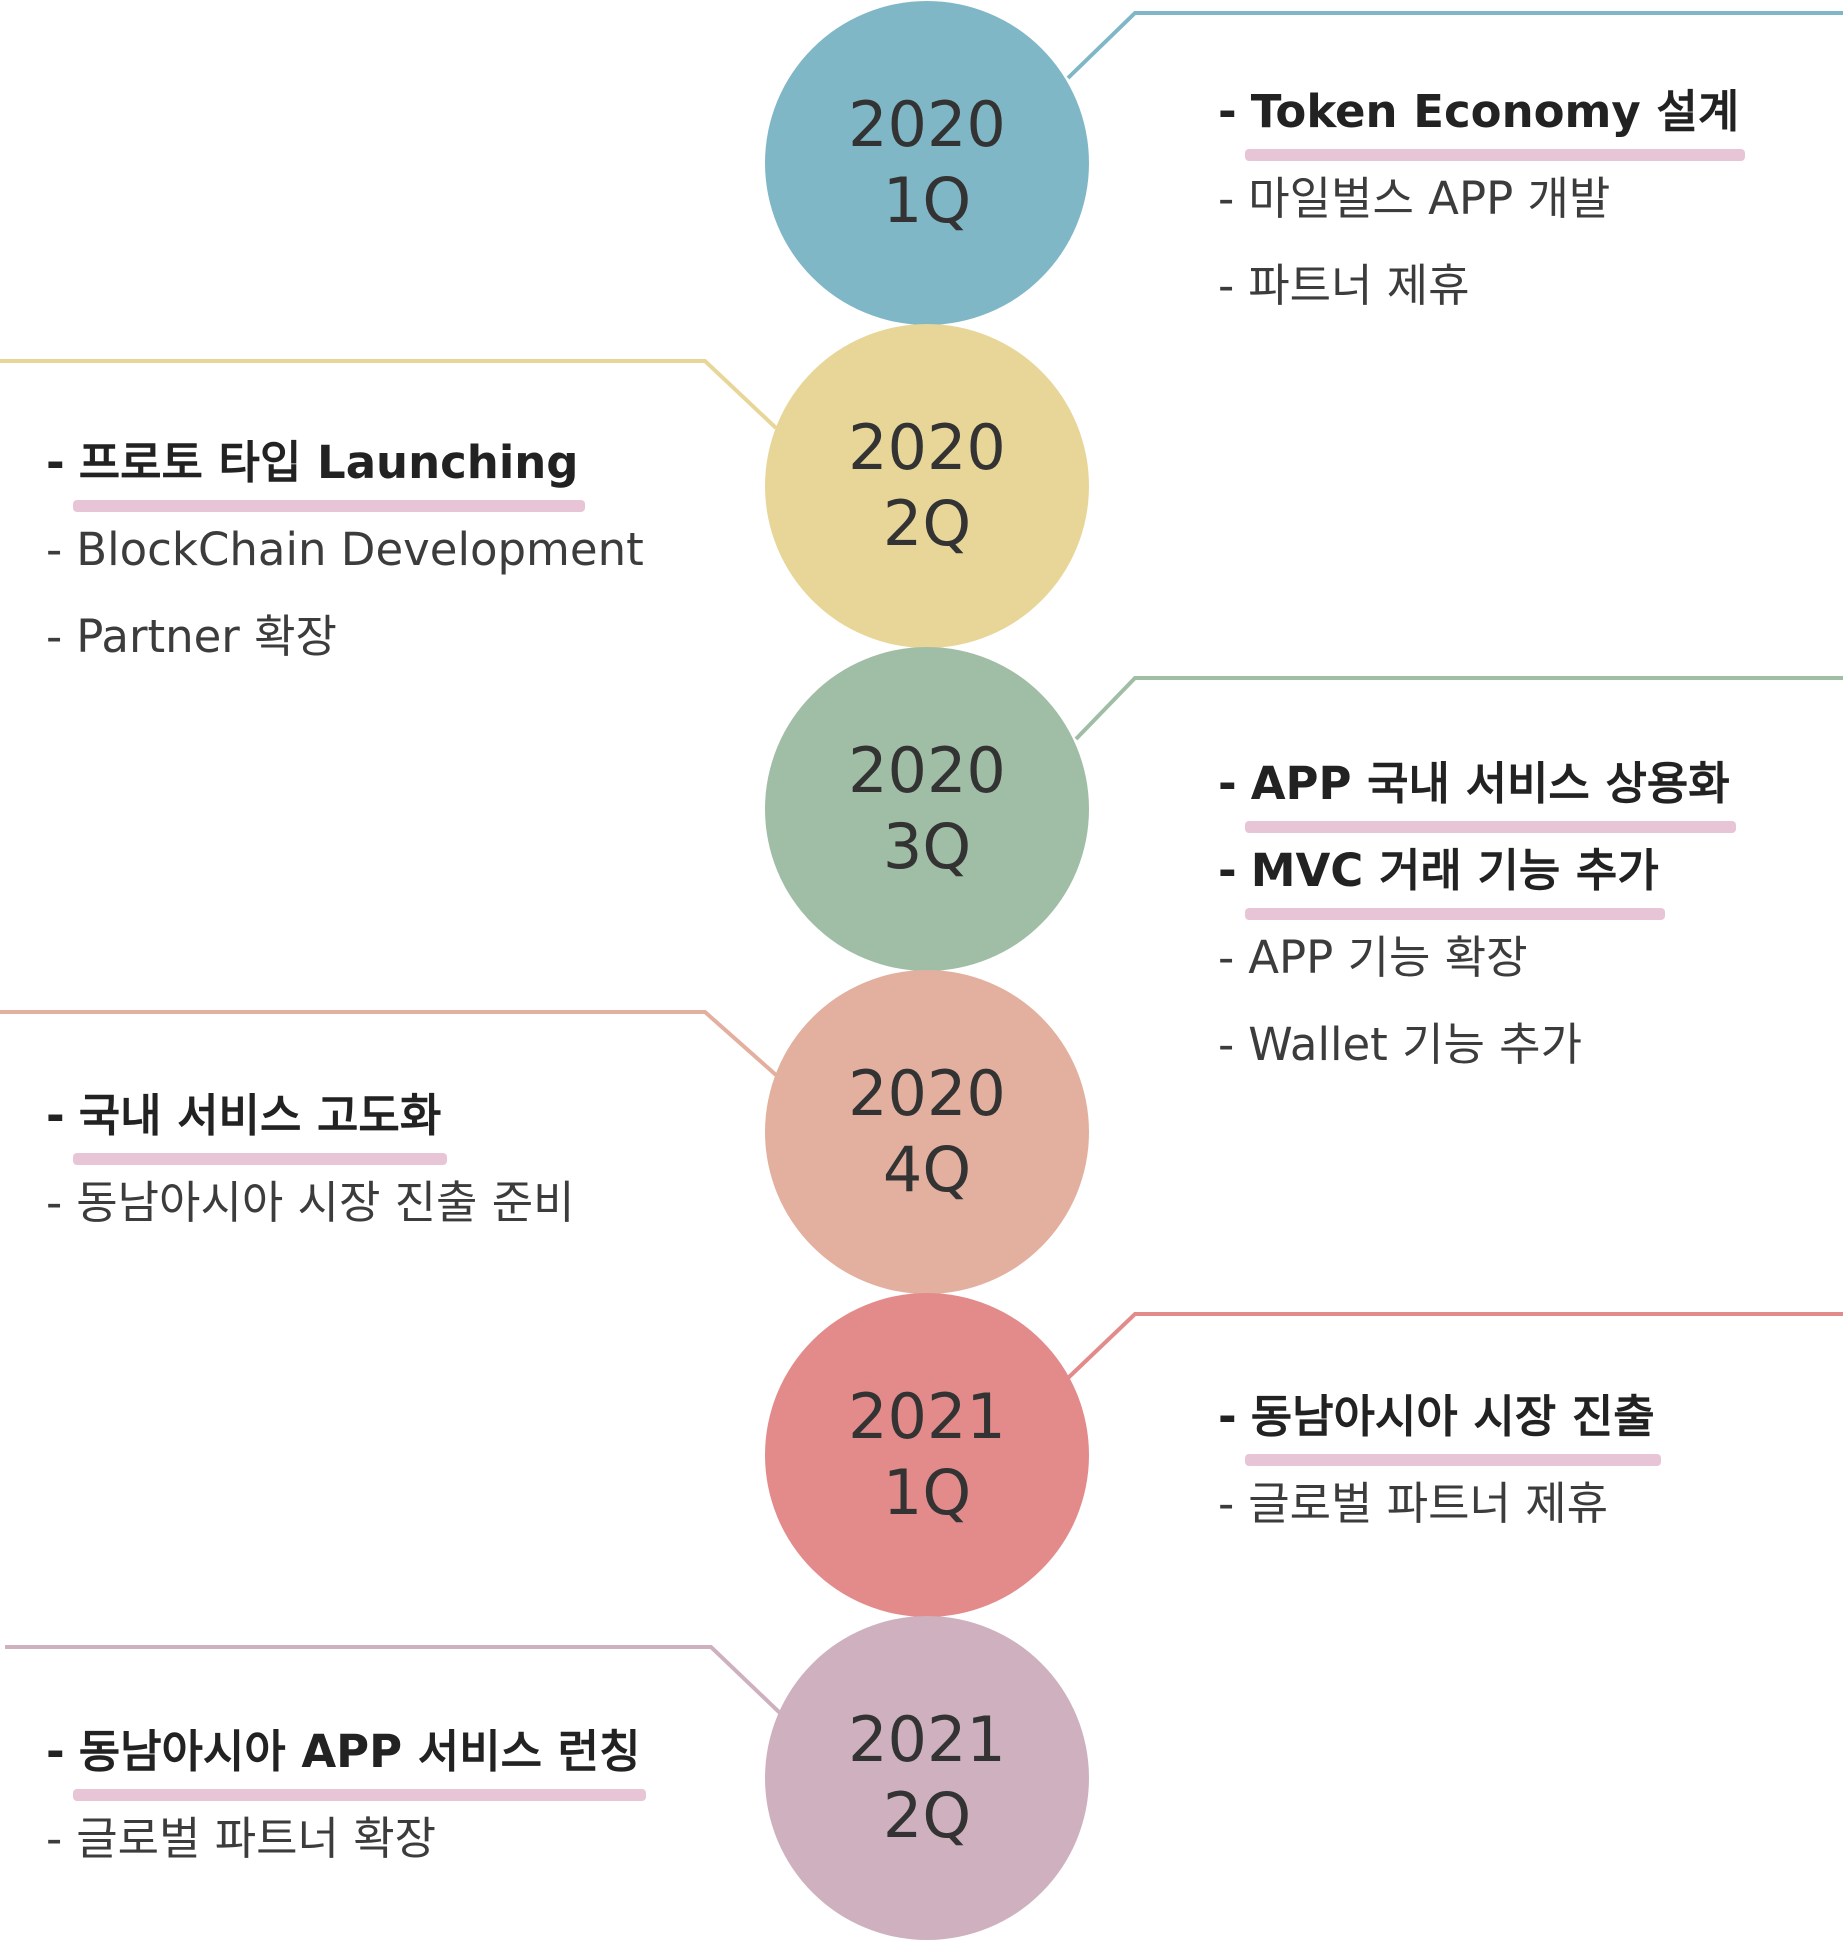 The width and height of the screenshot is (1845, 1942). What do you see at coordinates (927, 486) in the screenshot?
I see `milestone-circle-2020-2q: 2020 2Q` at bounding box center [927, 486].